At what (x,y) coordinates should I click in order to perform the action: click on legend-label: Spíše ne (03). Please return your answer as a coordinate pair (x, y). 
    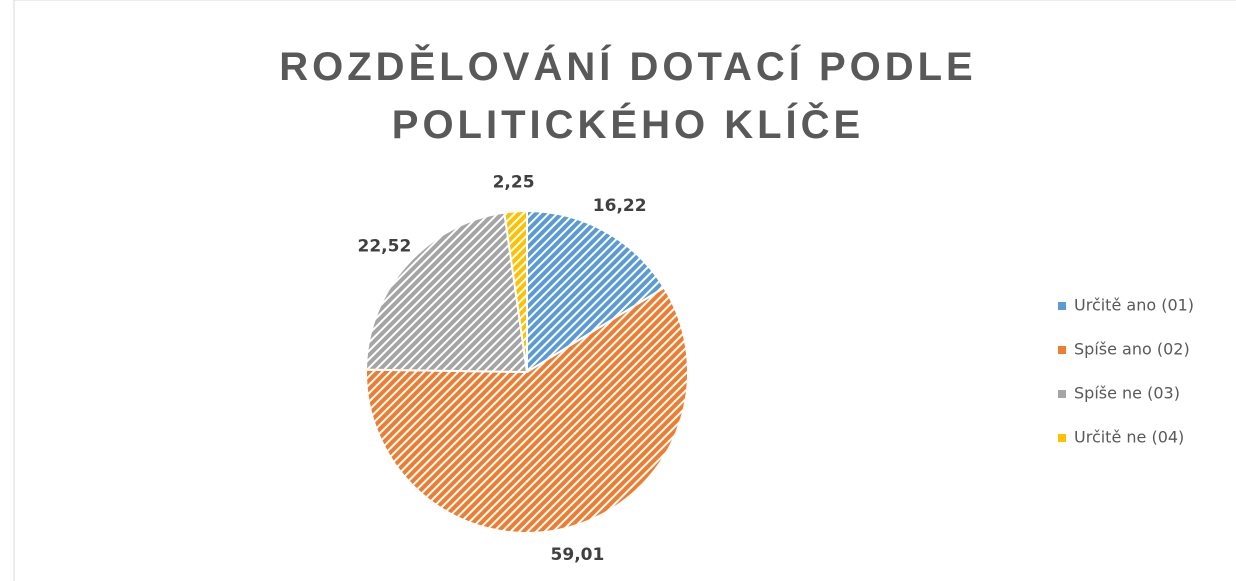
    Looking at the image, I should click on (1127, 393).